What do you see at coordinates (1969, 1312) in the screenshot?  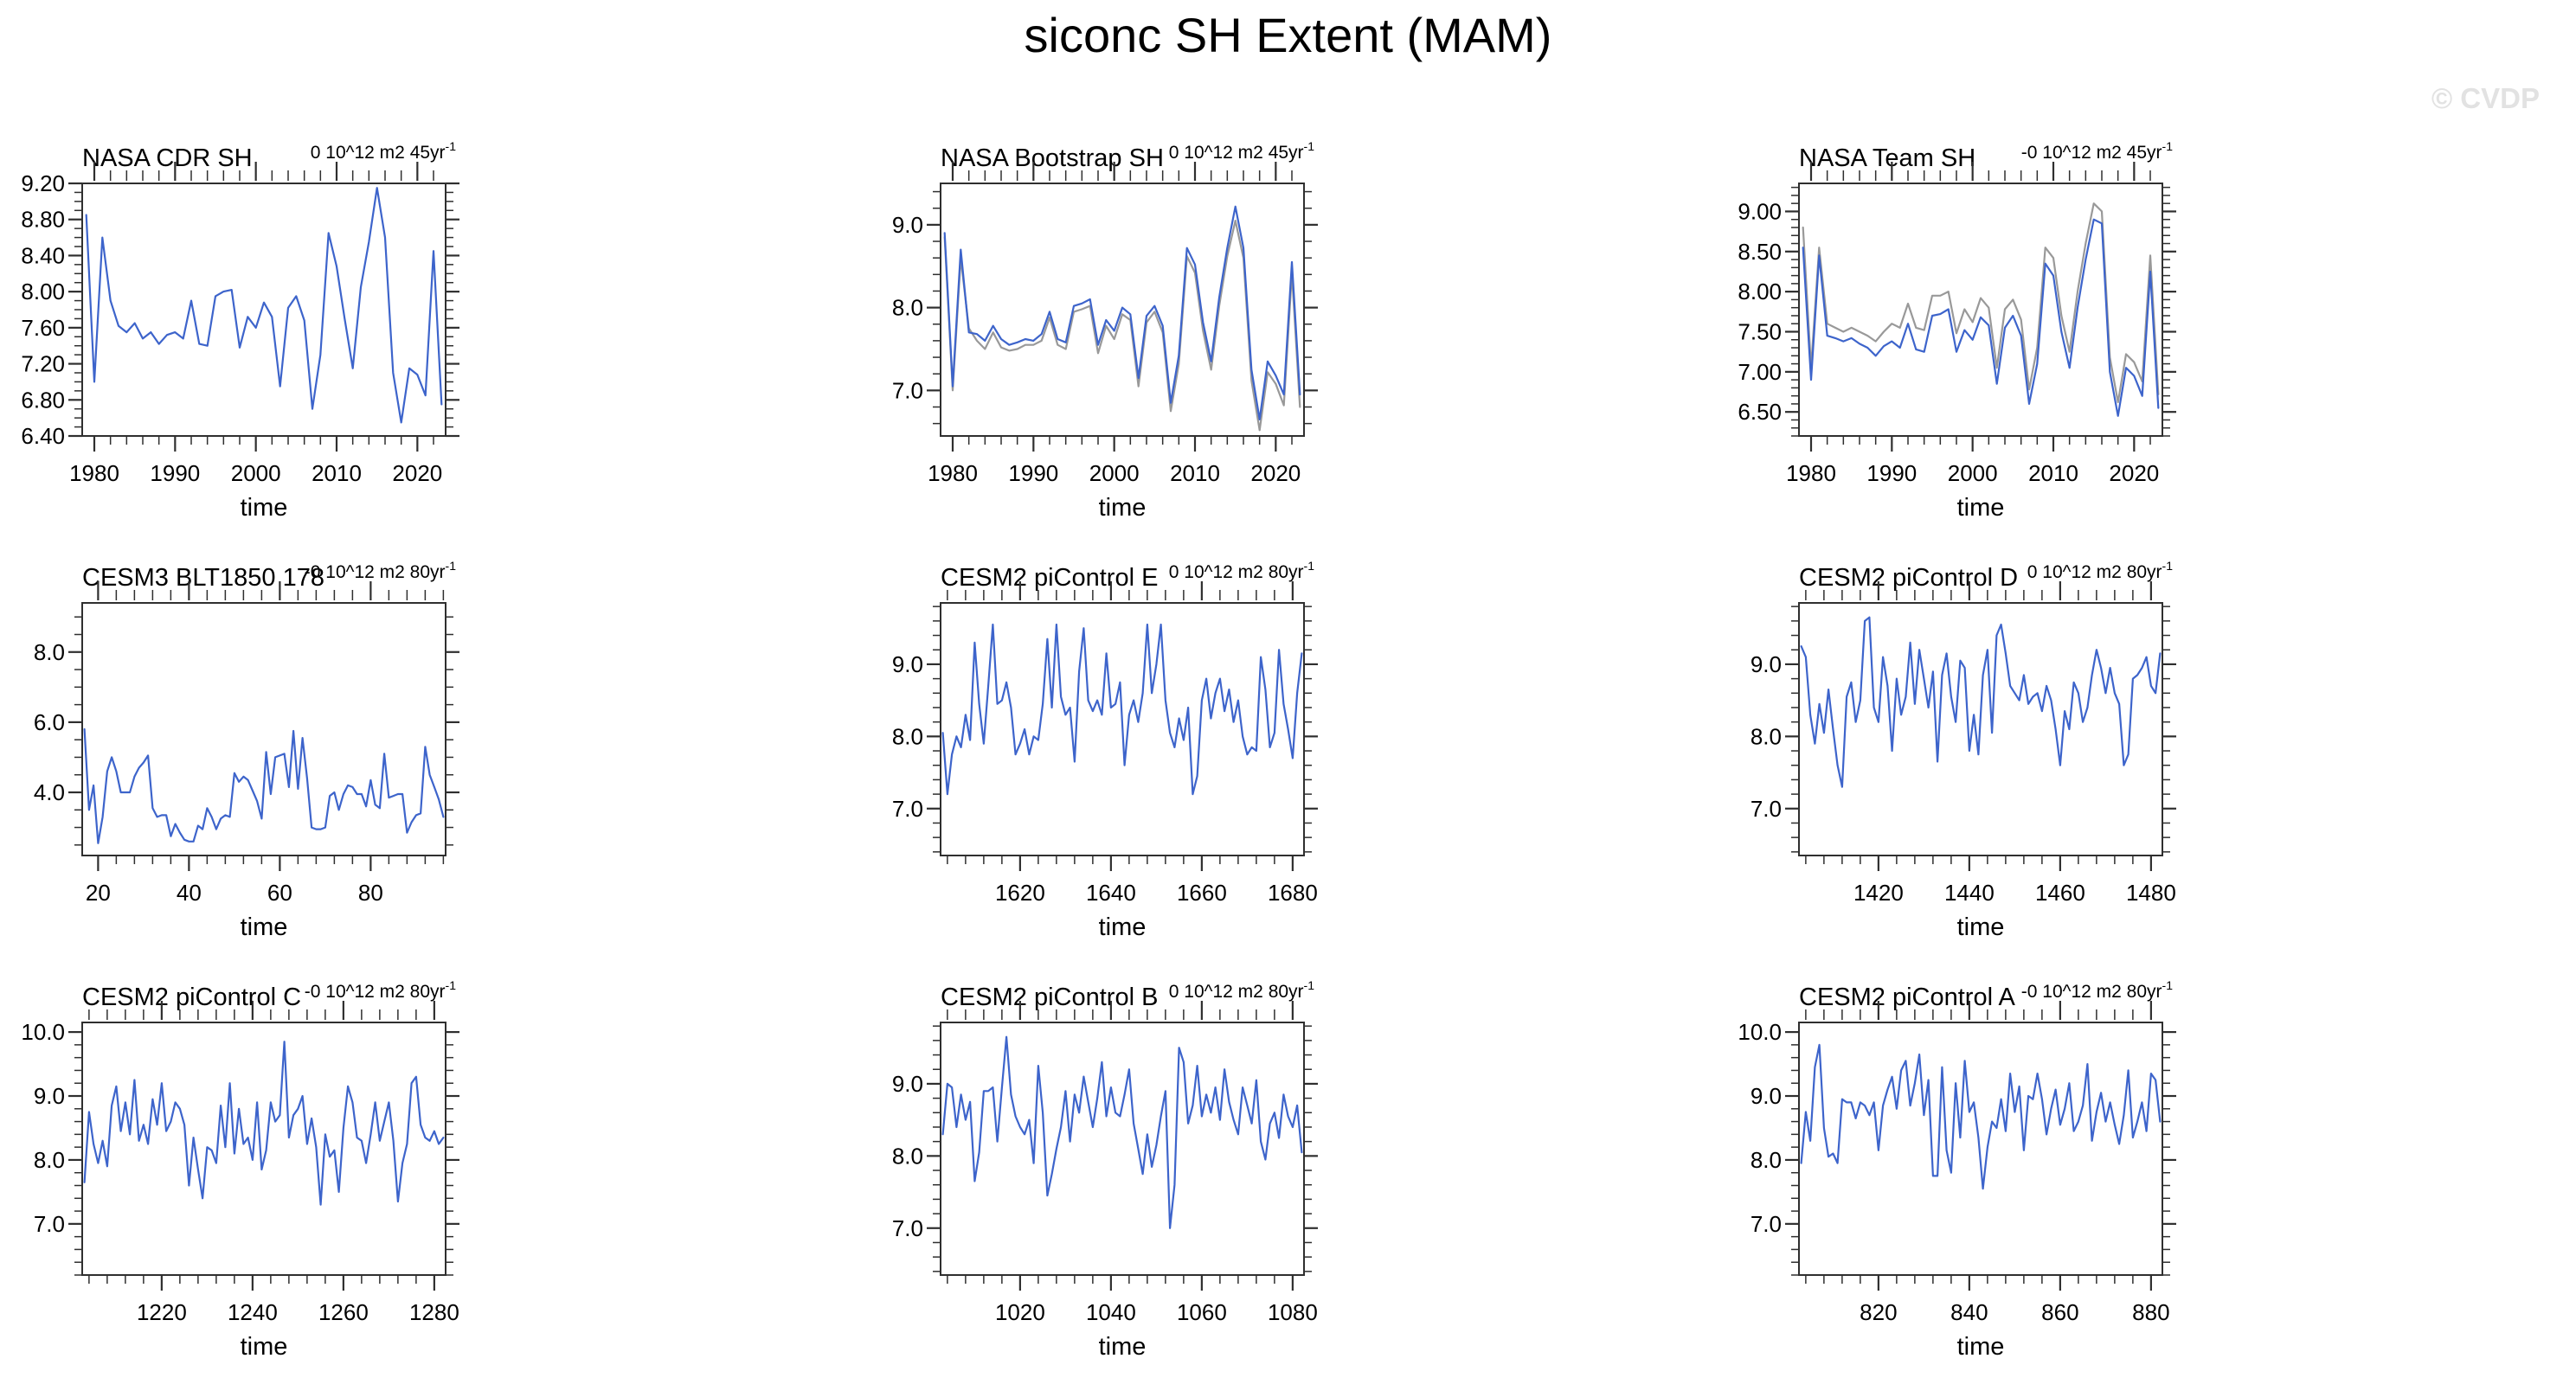 I see `x-tick-label: 840` at bounding box center [1969, 1312].